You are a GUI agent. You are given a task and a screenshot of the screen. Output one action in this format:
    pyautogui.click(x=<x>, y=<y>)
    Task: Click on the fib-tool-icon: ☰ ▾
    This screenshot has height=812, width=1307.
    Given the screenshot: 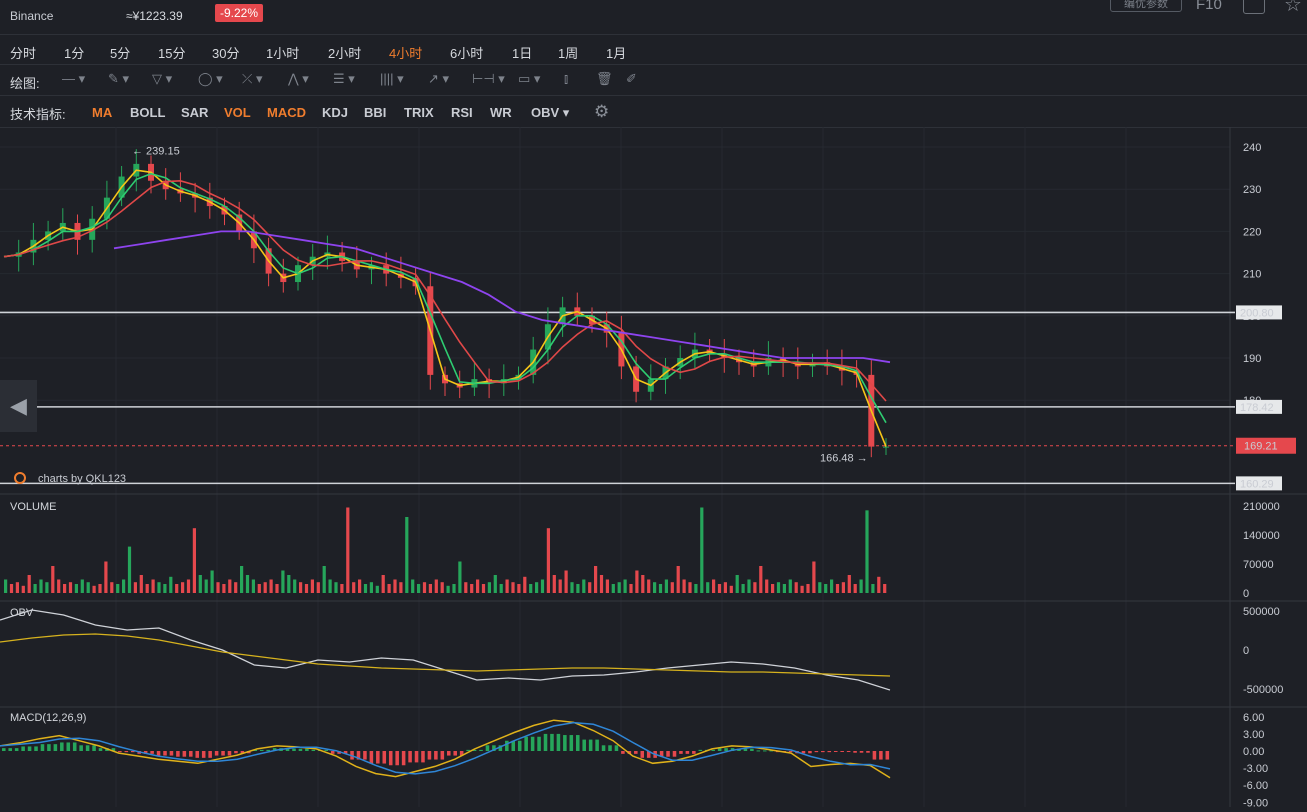 What is the action you would take?
    pyautogui.click(x=344, y=78)
    